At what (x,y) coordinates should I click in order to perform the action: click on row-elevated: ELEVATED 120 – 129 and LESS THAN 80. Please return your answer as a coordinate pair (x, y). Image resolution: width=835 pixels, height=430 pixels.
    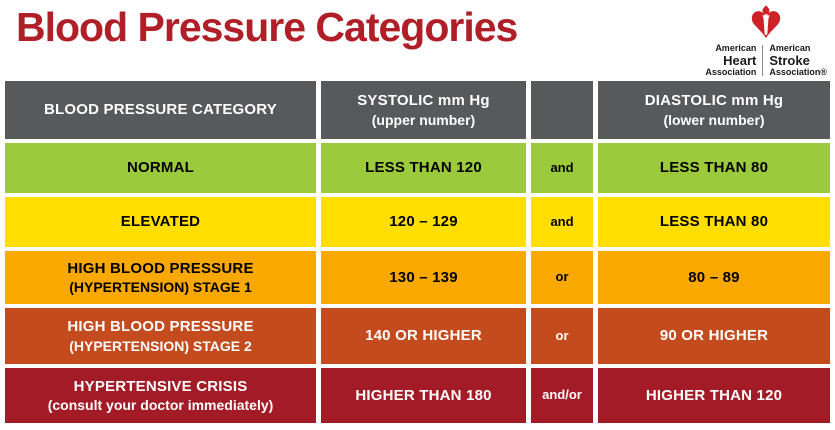
    Looking at the image, I should click on (417, 222).